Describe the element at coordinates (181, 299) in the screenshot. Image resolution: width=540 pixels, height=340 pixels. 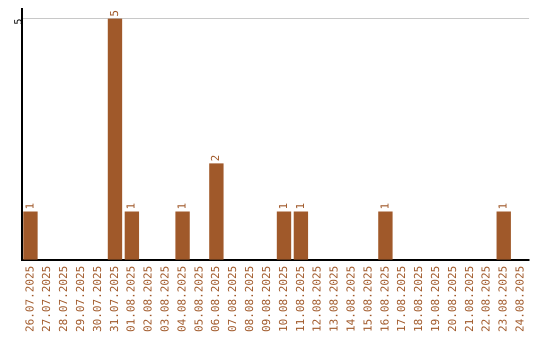
I see `x-tick-label: 04.08.2025` at that location.